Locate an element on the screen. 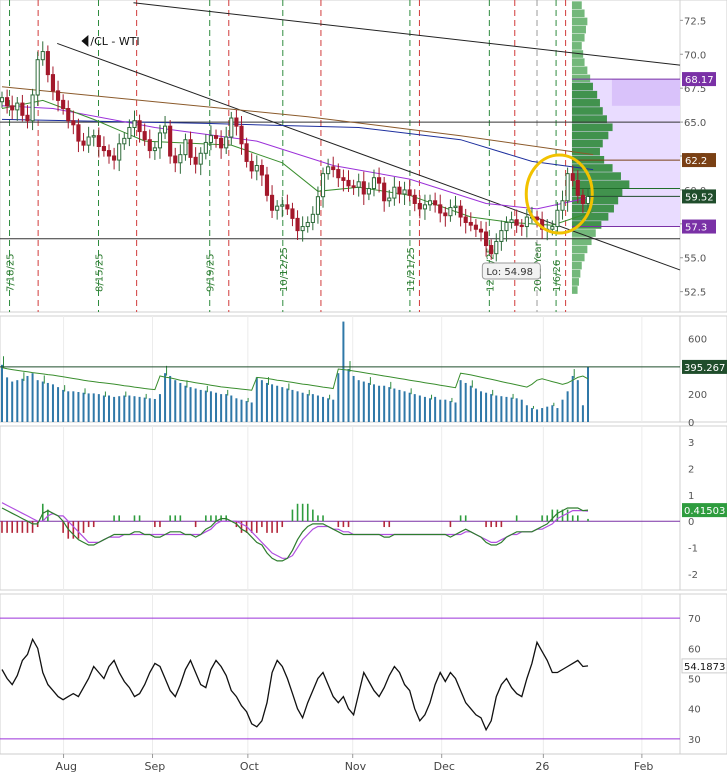  date-marker-label: 9/19/25 is located at coordinates (211, 272).